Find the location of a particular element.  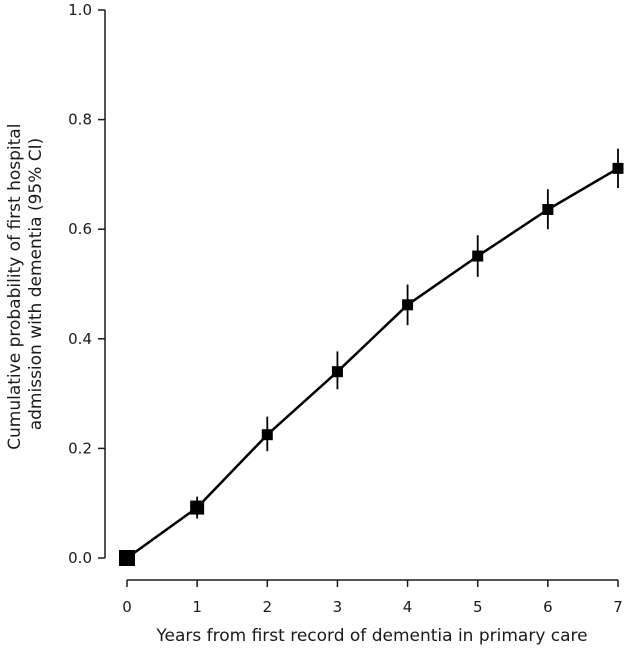

y-tick-label: 0.8 is located at coordinates (80, 120).